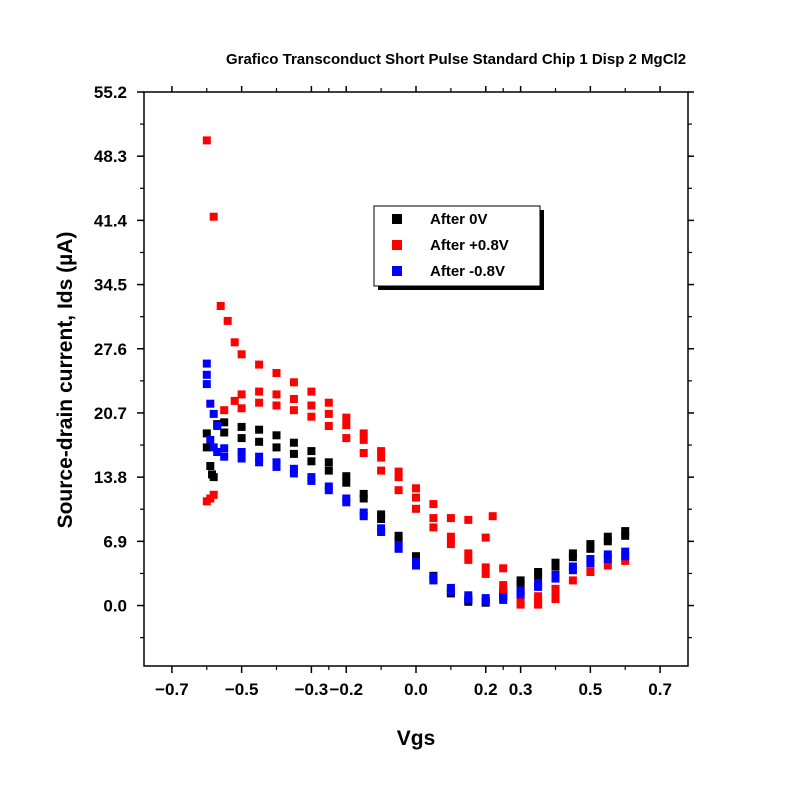 The width and height of the screenshot is (800, 800). What do you see at coordinates (172, 689) in the screenshot?
I see `x-tick-label: −0.7` at bounding box center [172, 689].